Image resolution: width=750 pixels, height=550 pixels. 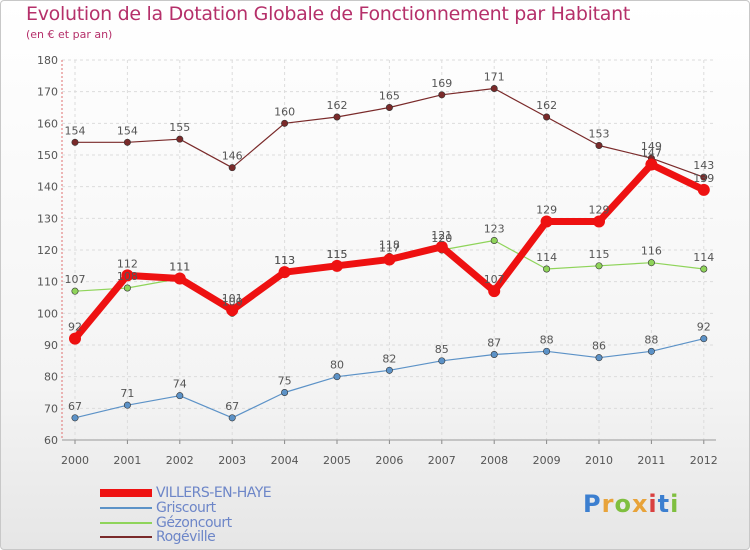 I want to click on data-label: 67, so click(x=232, y=406).